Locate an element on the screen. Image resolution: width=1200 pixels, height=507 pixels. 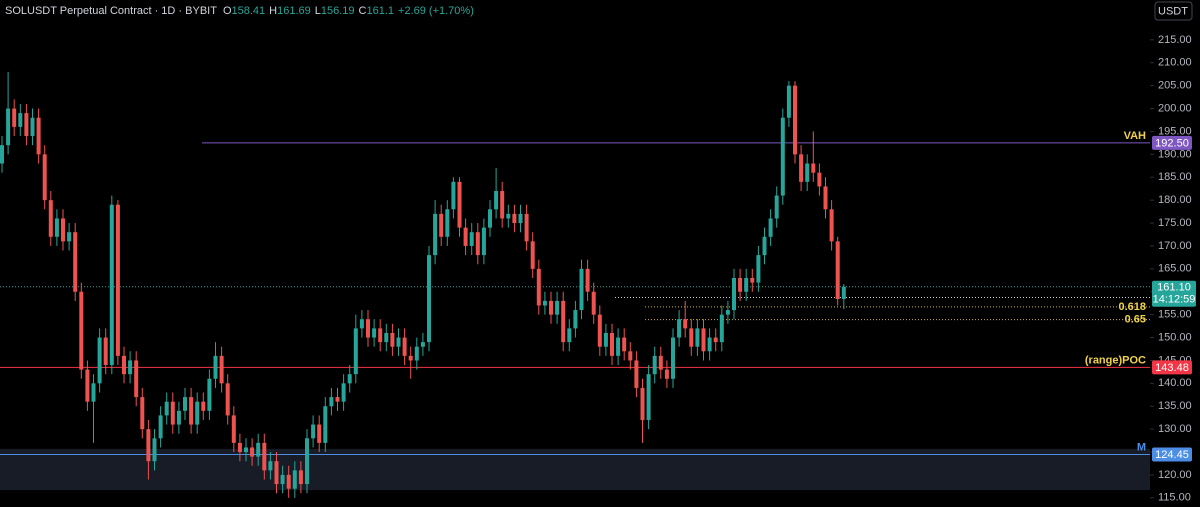
last-price-box is located at coordinates (1174, 293).